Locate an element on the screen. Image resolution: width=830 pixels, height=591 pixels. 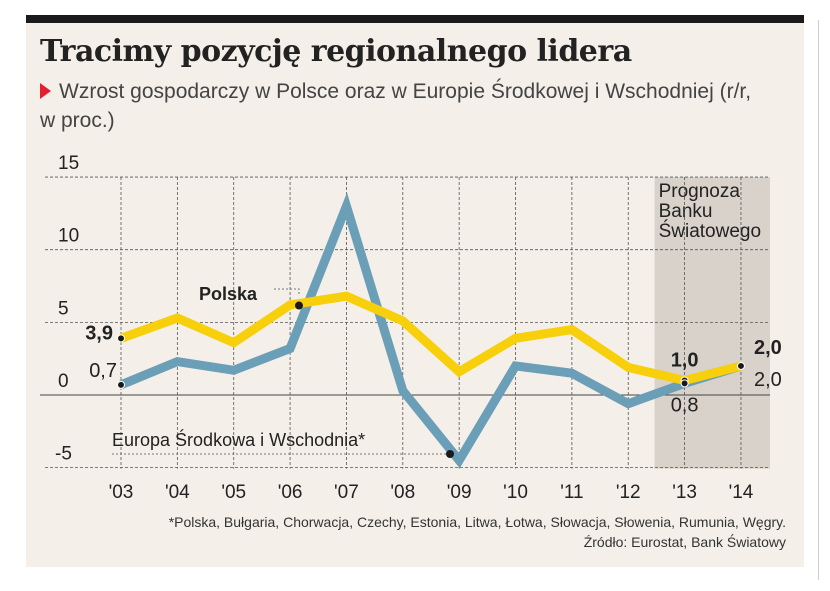
x-tick-label: '05 is located at coordinates (233, 492).